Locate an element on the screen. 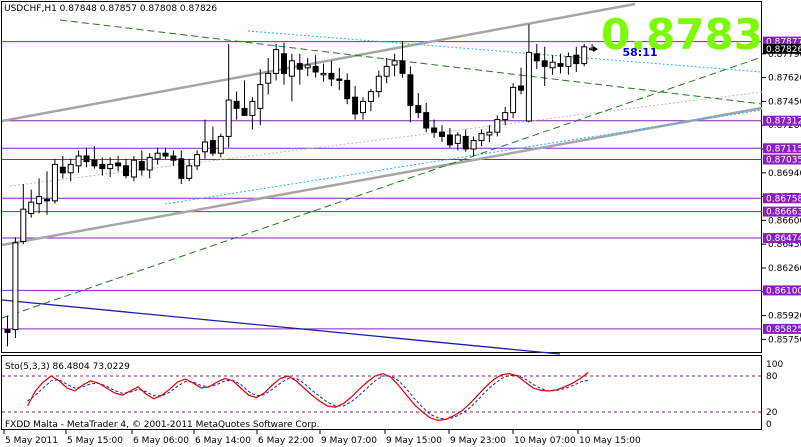 The width and height of the screenshot is (801, 447). current-price-marker is located at coordinates (595, 49).